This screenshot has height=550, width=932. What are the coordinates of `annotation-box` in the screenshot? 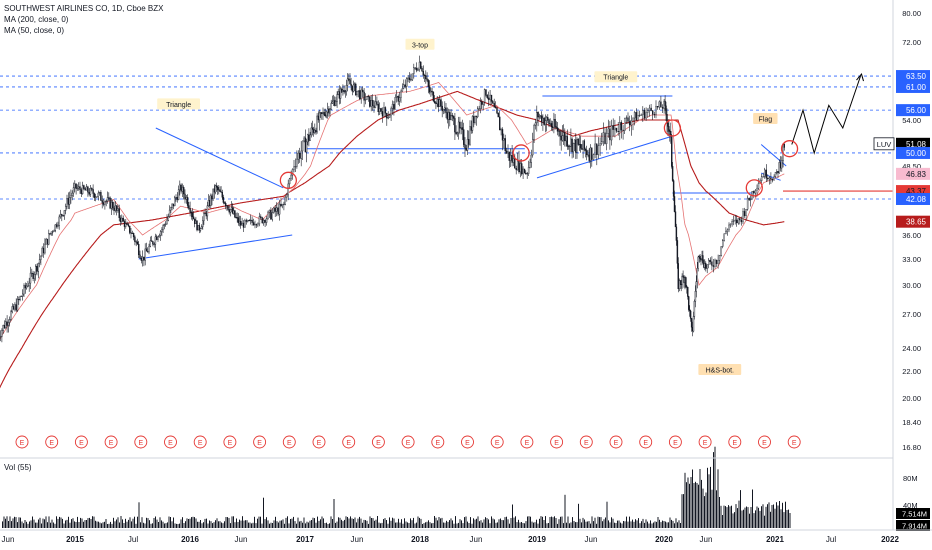 It's located at (178, 104).